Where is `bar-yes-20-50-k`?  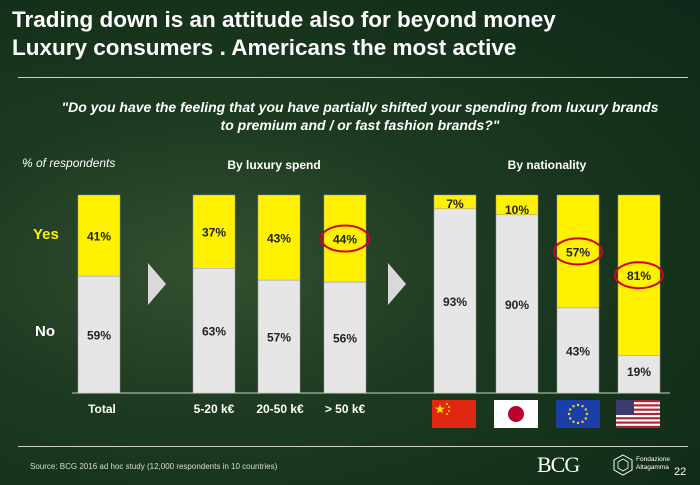 bar-yes-20-50-k is located at coordinates (279, 237).